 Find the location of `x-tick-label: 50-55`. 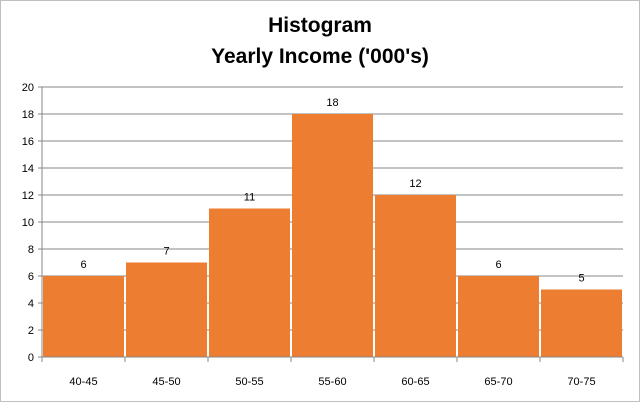

x-tick-label: 50-55 is located at coordinates (249, 382).